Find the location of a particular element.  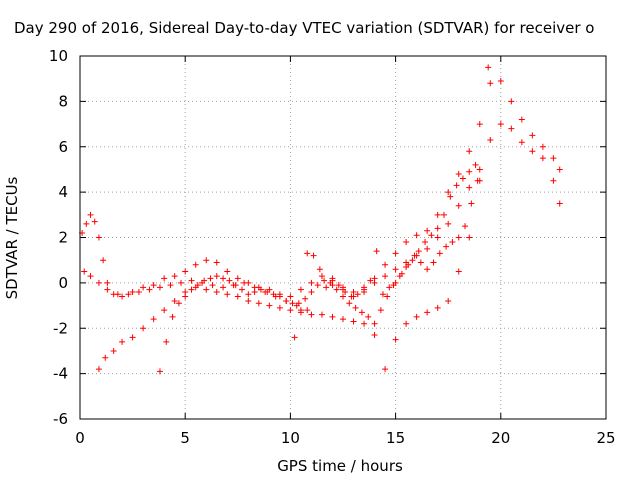

x-tick-label: 15 is located at coordinates (395, 438).